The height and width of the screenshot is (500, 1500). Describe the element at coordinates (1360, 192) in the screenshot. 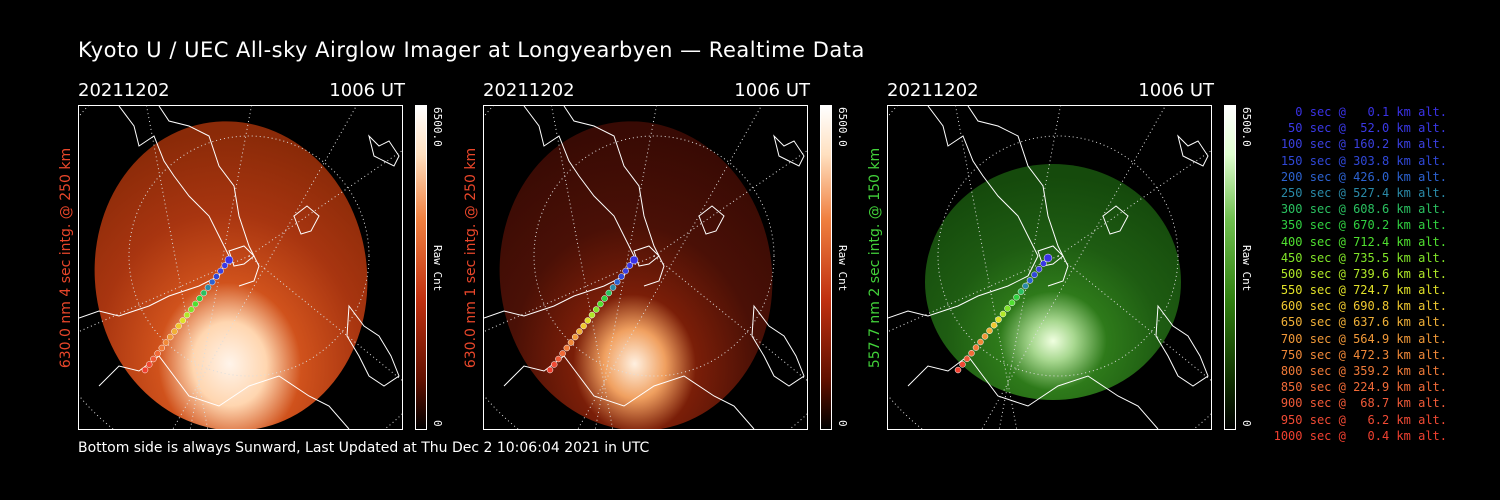

I see `legend-item: 250 sec @ 527.4 km alt.` at that location.